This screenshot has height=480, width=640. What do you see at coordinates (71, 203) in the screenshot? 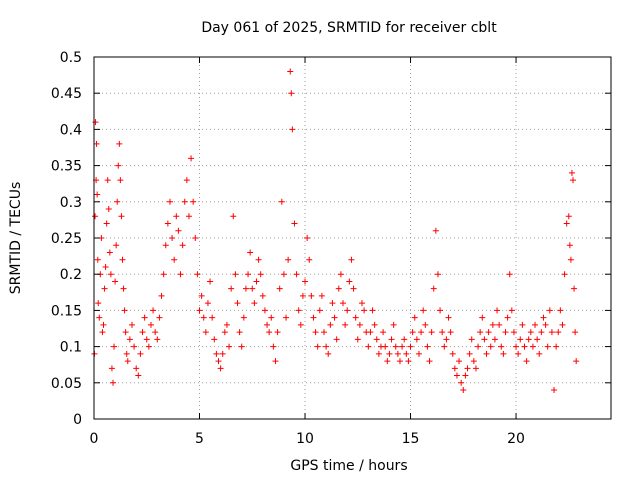
I see `y-tick-label: 0.3` at bounding box center [71, 203].